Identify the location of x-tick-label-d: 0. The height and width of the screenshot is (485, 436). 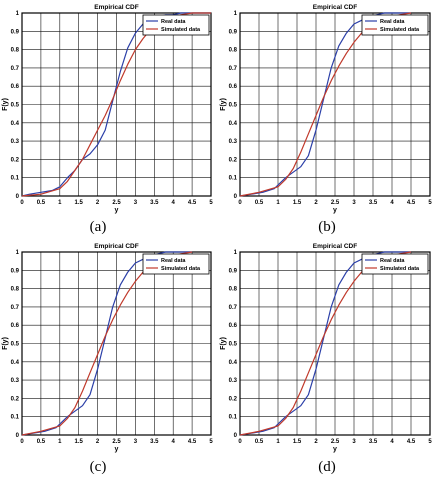
(240, 442).